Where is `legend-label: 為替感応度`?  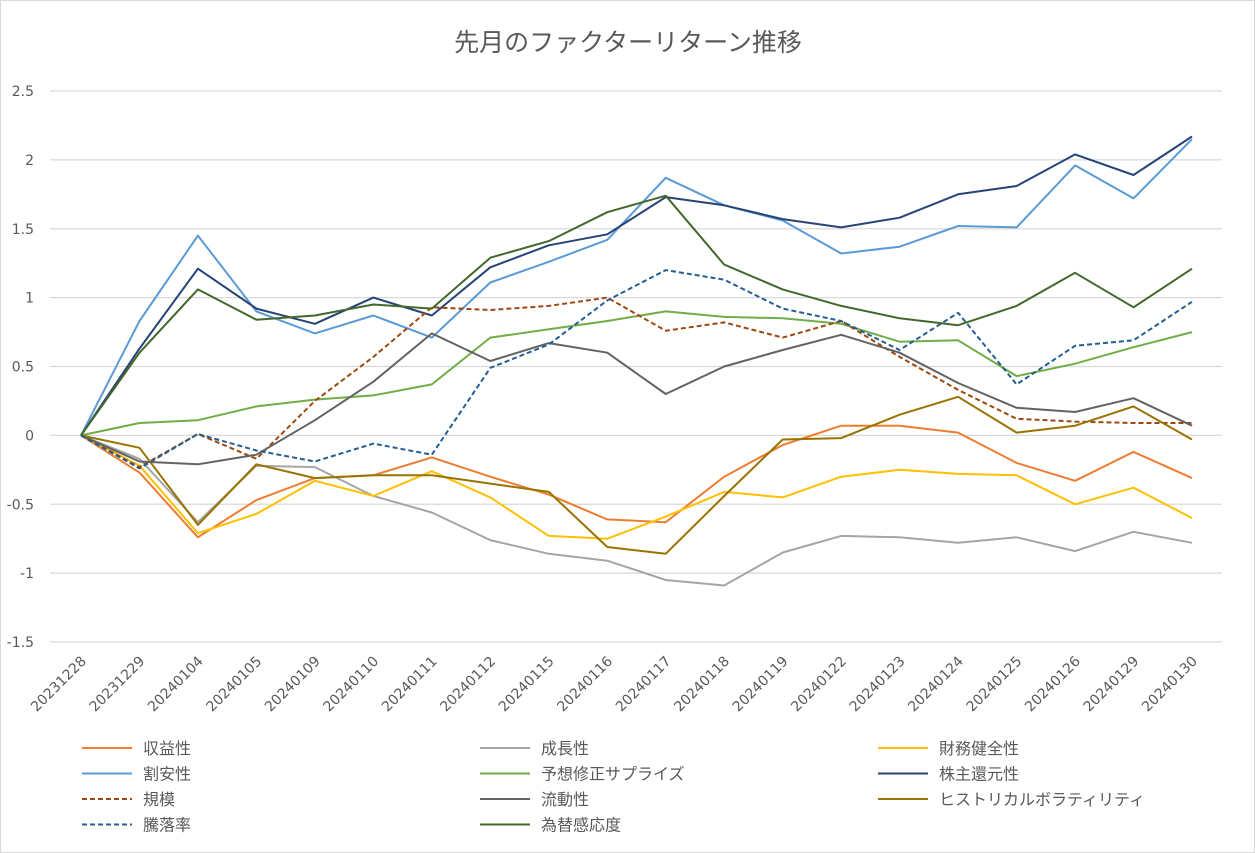 legend-label: 為替感応度 is located at coordinates (581, 825).